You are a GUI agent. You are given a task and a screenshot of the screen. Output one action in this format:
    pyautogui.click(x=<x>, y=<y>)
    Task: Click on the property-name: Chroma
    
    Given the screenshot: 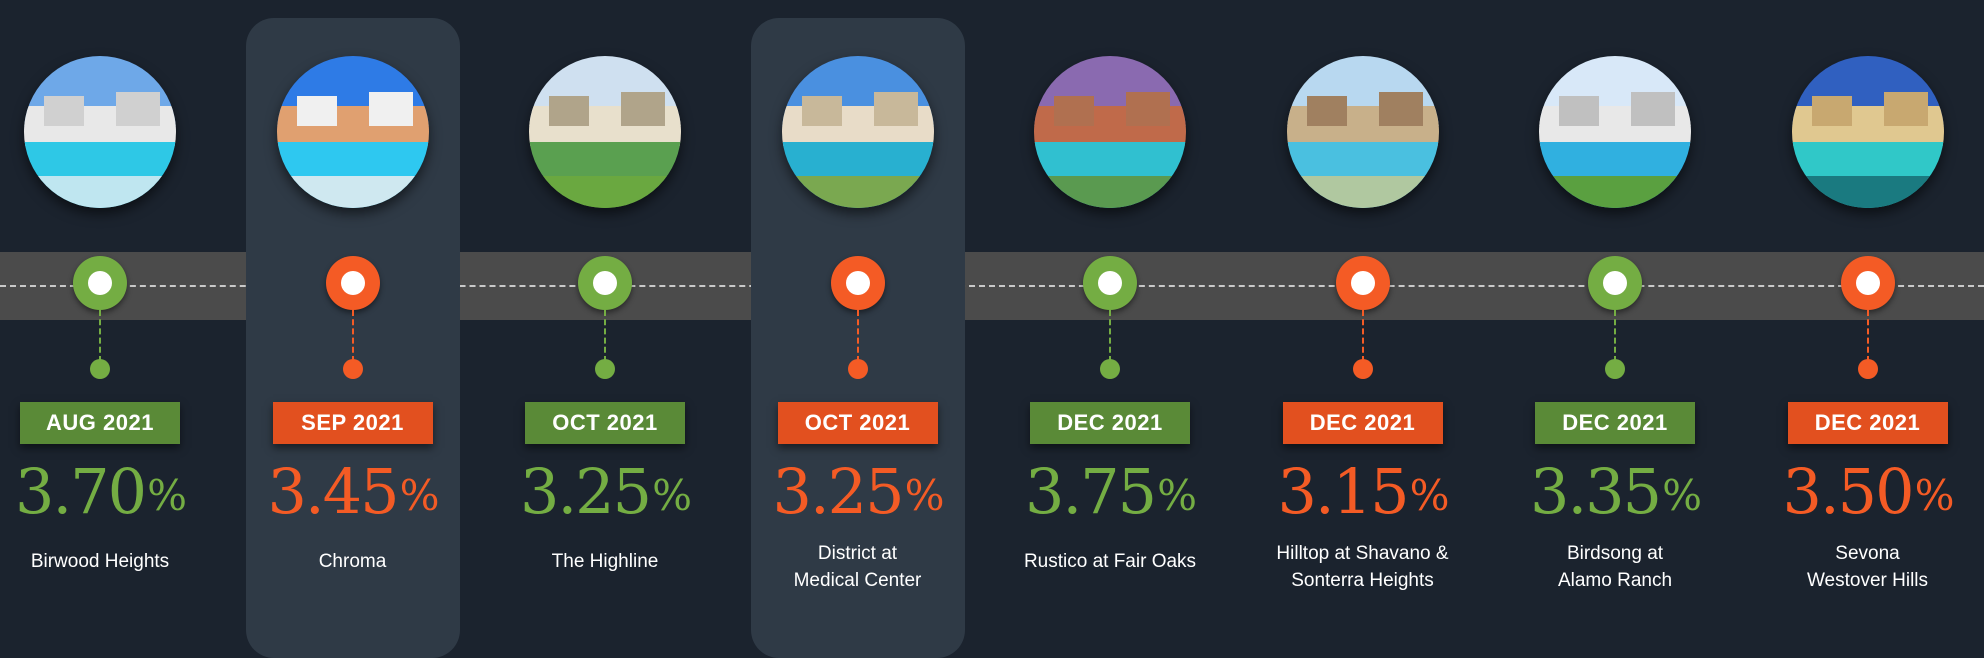 What is the action you would take?
    pyautogui.click(x=353, y=561)
    